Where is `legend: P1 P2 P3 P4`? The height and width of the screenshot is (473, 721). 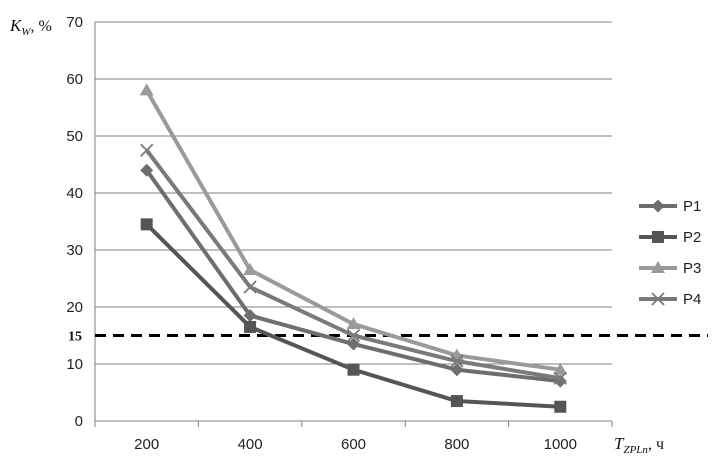 legend: P1 P2 P3 P4 is located at coordinates (670, 253).